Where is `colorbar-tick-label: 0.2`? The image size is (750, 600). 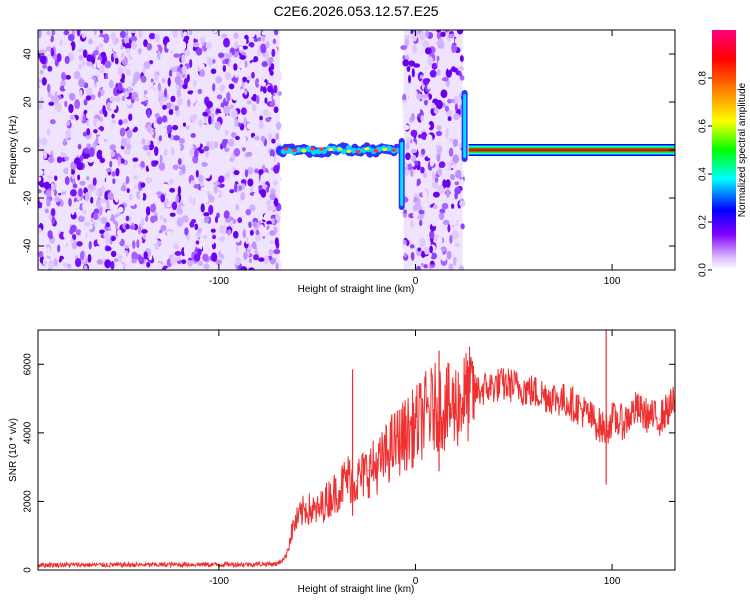
colorbar-tick-label: 0.2 is located at coordinates (703, 222).